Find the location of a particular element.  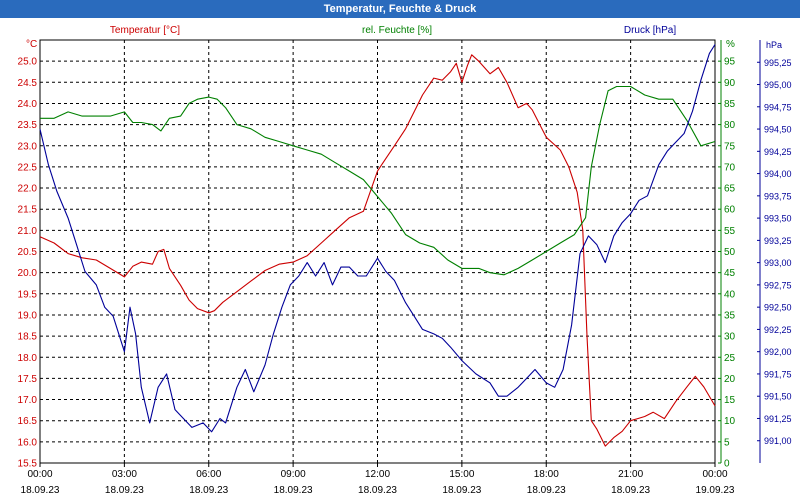

temperature-unit: °C is located at coordinates (31, 44).